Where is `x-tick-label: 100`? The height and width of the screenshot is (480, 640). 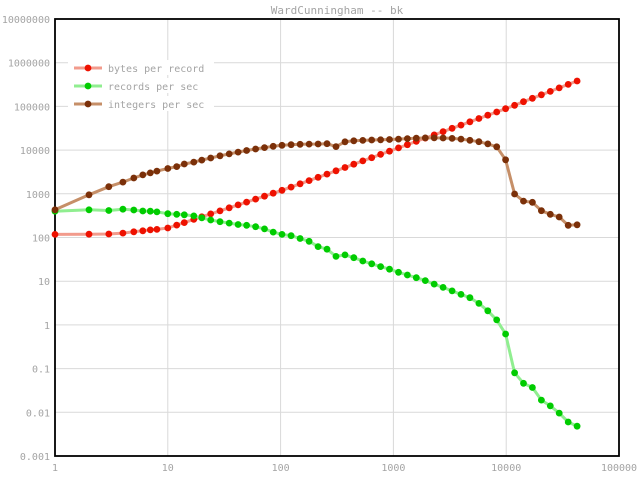 x-tick-label: 100 is located at coordinates (281, 468).